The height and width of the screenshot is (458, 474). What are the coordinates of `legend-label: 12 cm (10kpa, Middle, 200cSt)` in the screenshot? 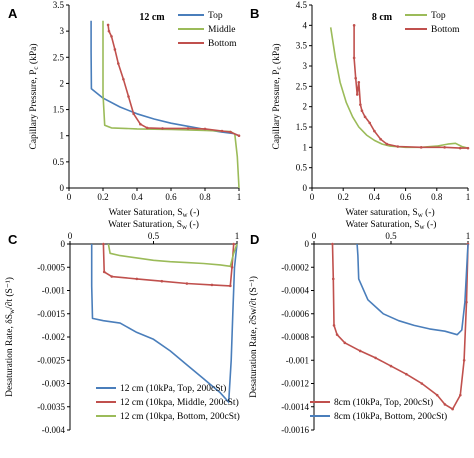 It's located at (179, 402).